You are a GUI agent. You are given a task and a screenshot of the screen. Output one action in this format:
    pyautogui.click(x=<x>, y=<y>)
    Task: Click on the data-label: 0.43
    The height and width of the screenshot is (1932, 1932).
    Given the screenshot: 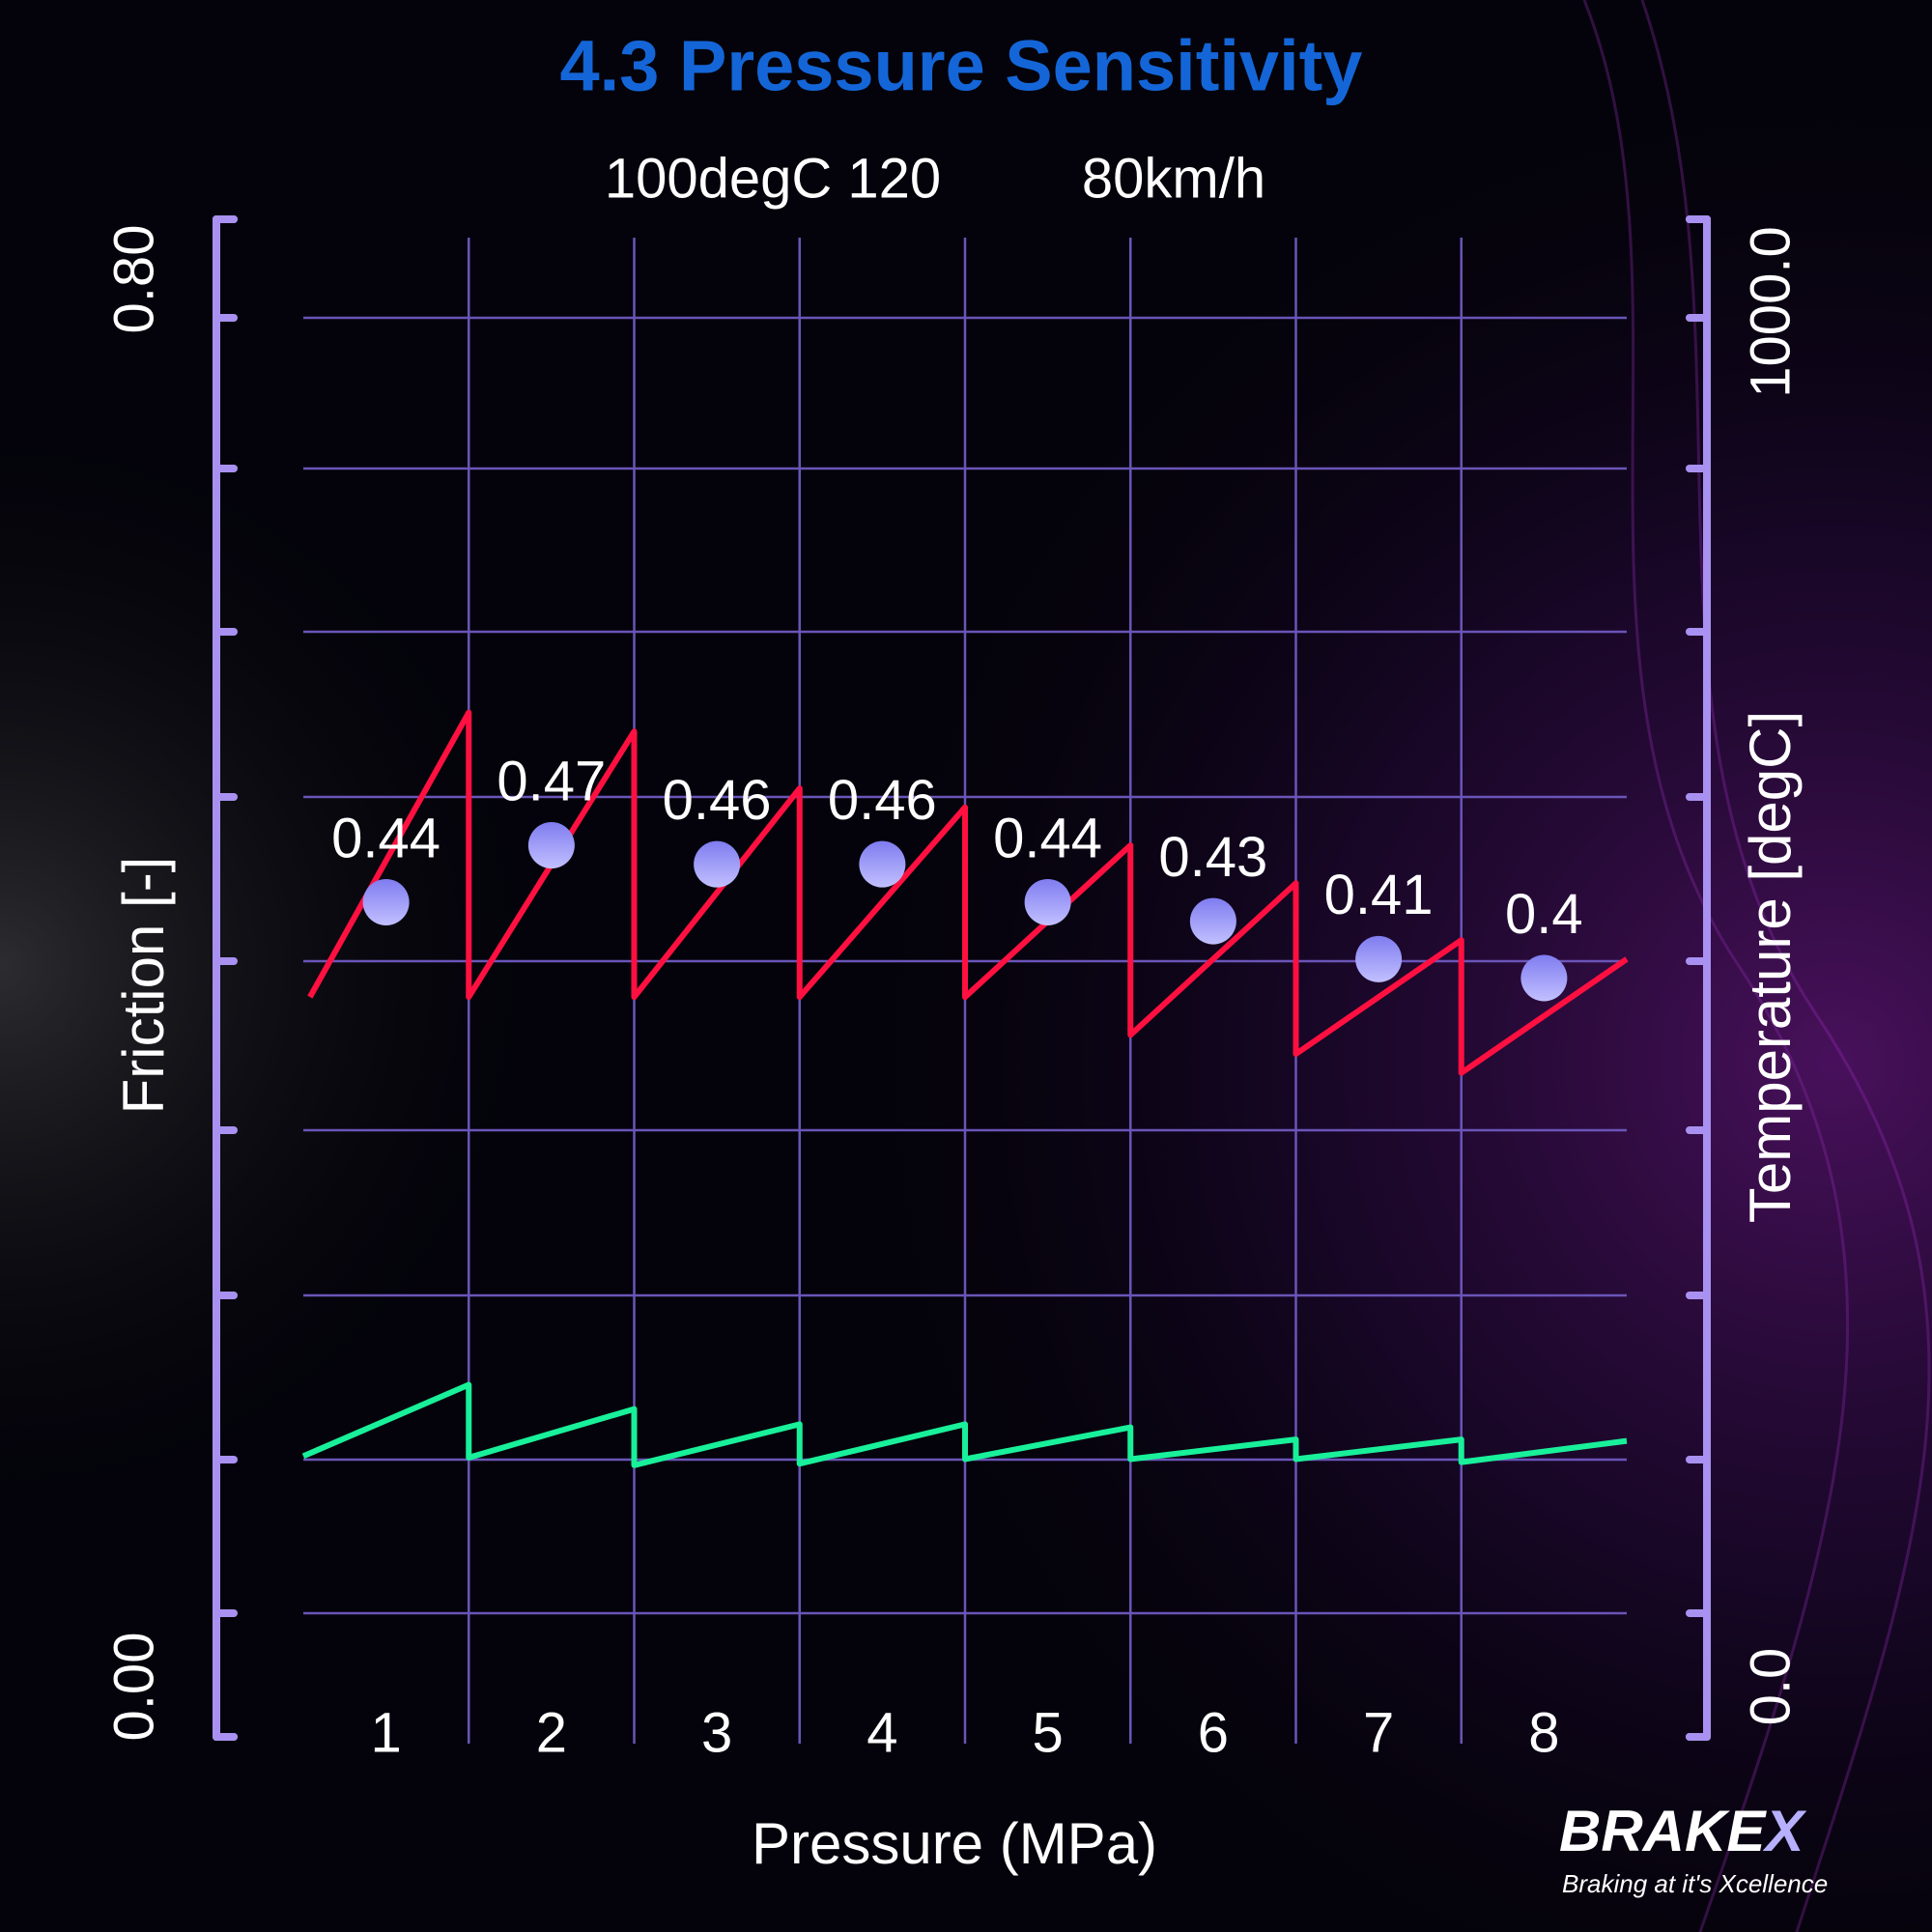 What is the action you would take?
    pyautogui.click(x=1212, y=857)
    